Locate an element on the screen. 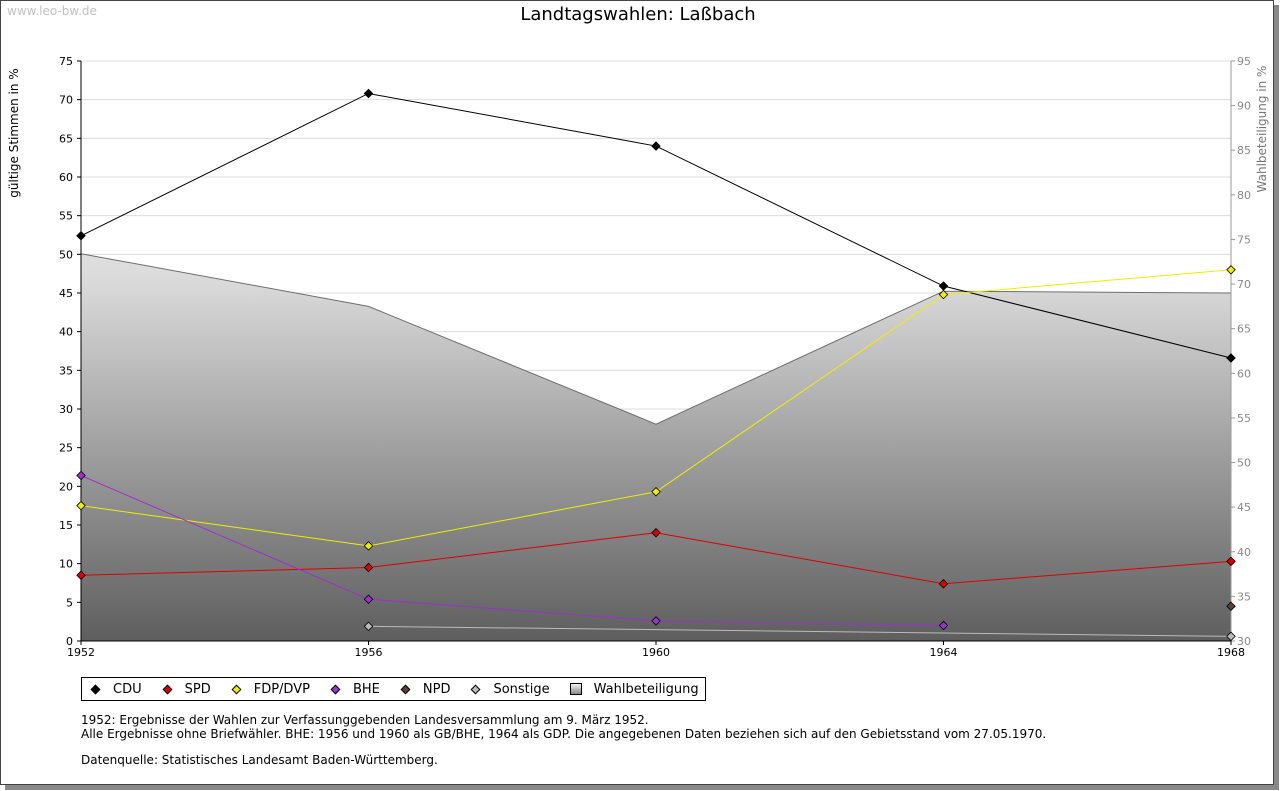  y2-tick-label-95: 95 is located at coordinates (1244, 61).